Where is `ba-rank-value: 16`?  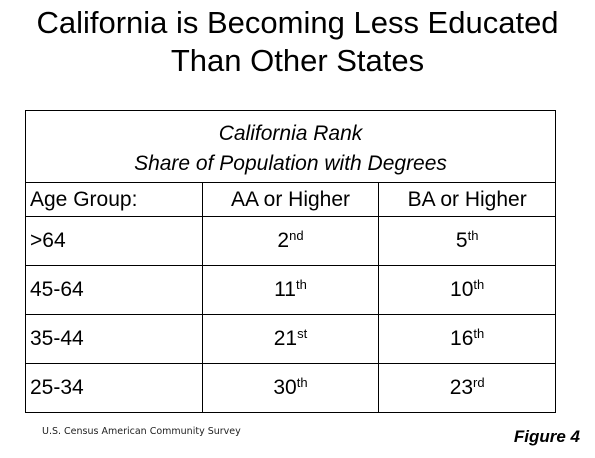
ba-rank-value: 16 is located at coordinates (462, 338).